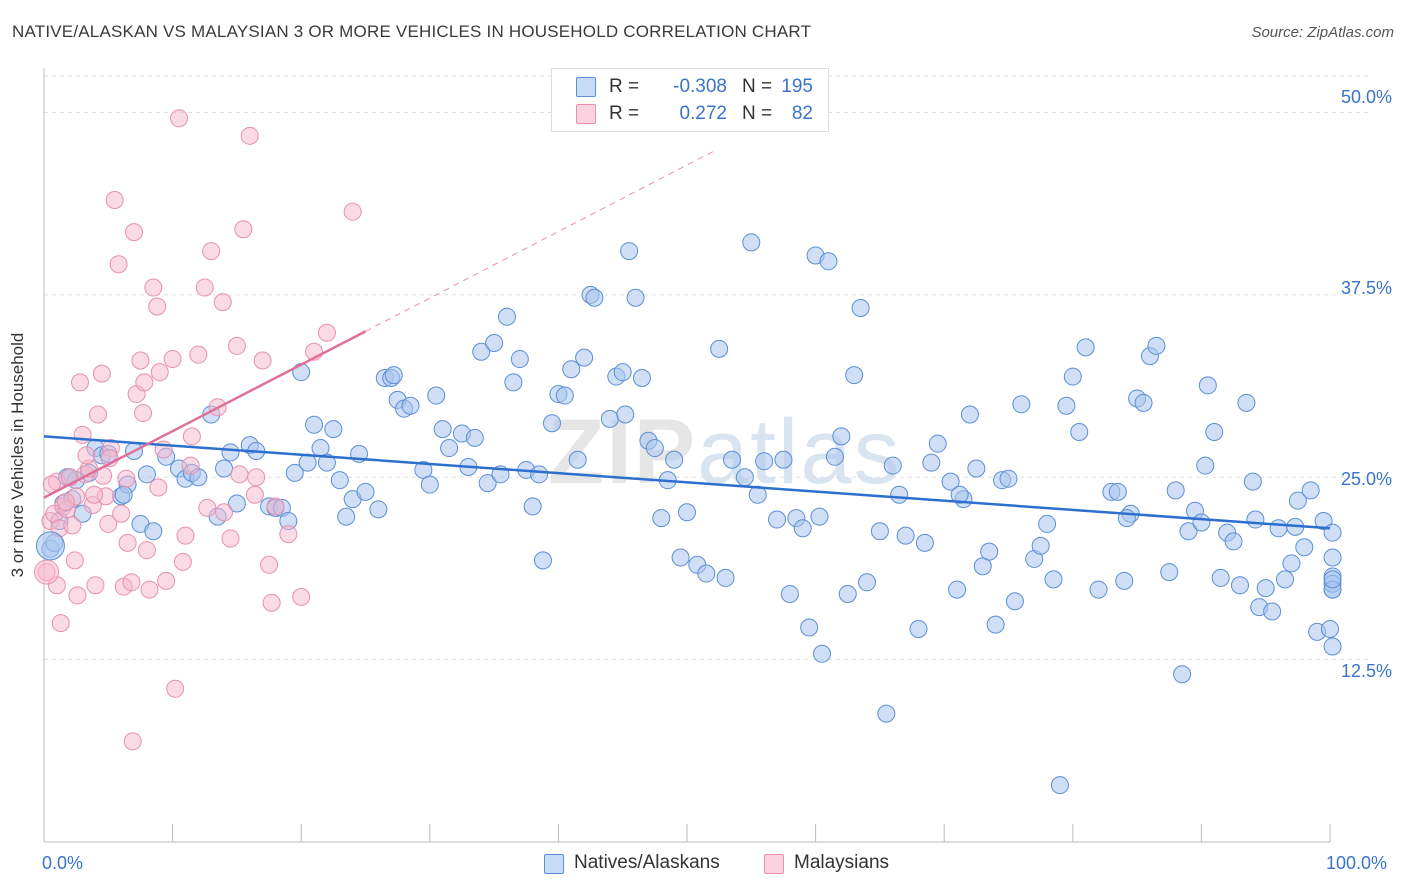 The height and width of the screenshot is (892, 1406). I want to click on legend-swatch-malaysians, so click(586, 114).